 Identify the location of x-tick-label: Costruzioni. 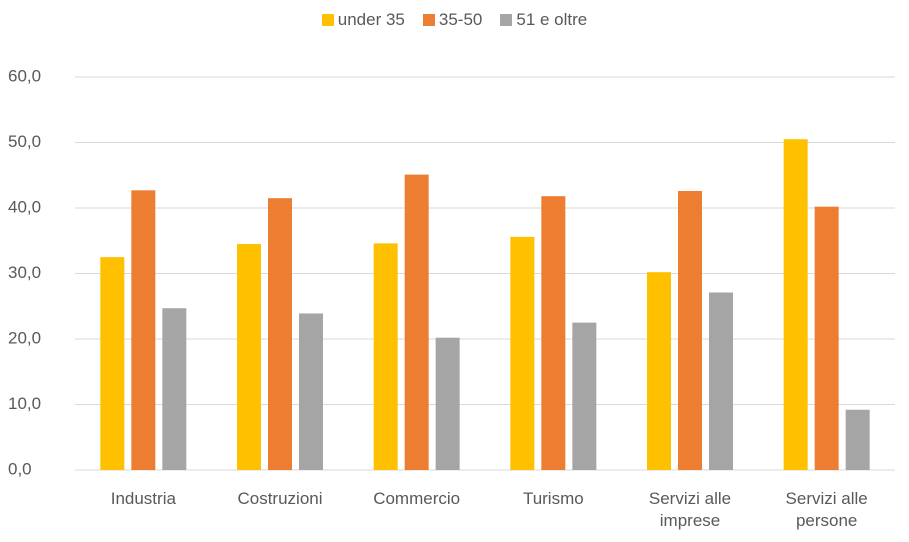
(280, 498).